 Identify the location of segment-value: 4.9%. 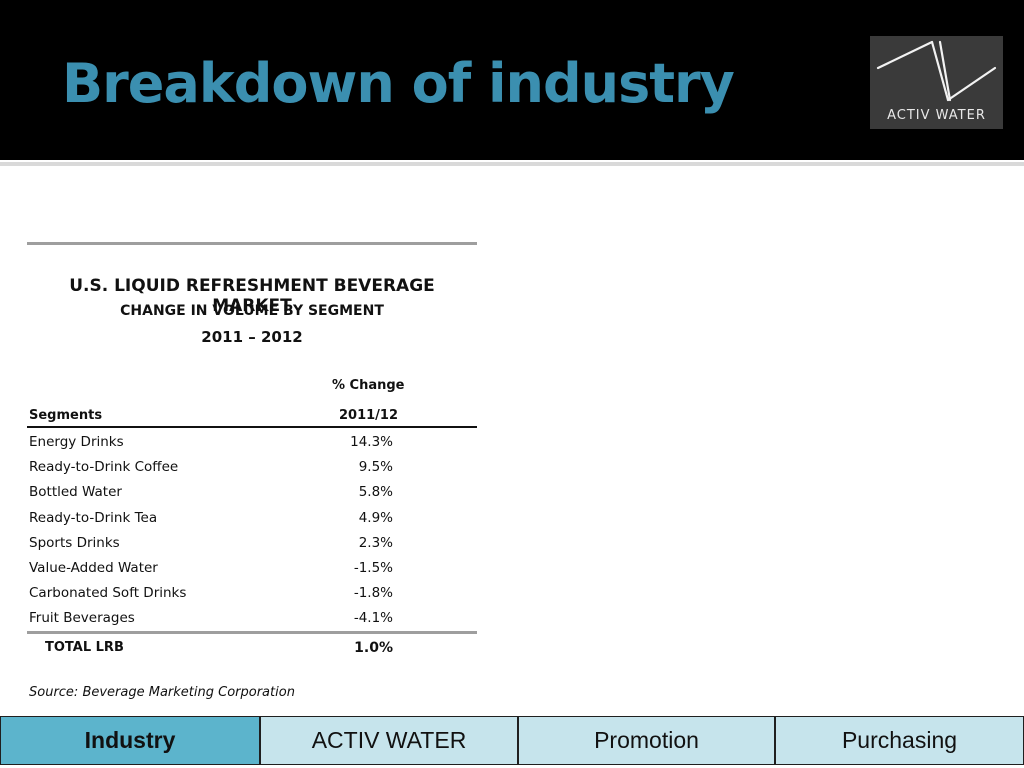
(375, 517).